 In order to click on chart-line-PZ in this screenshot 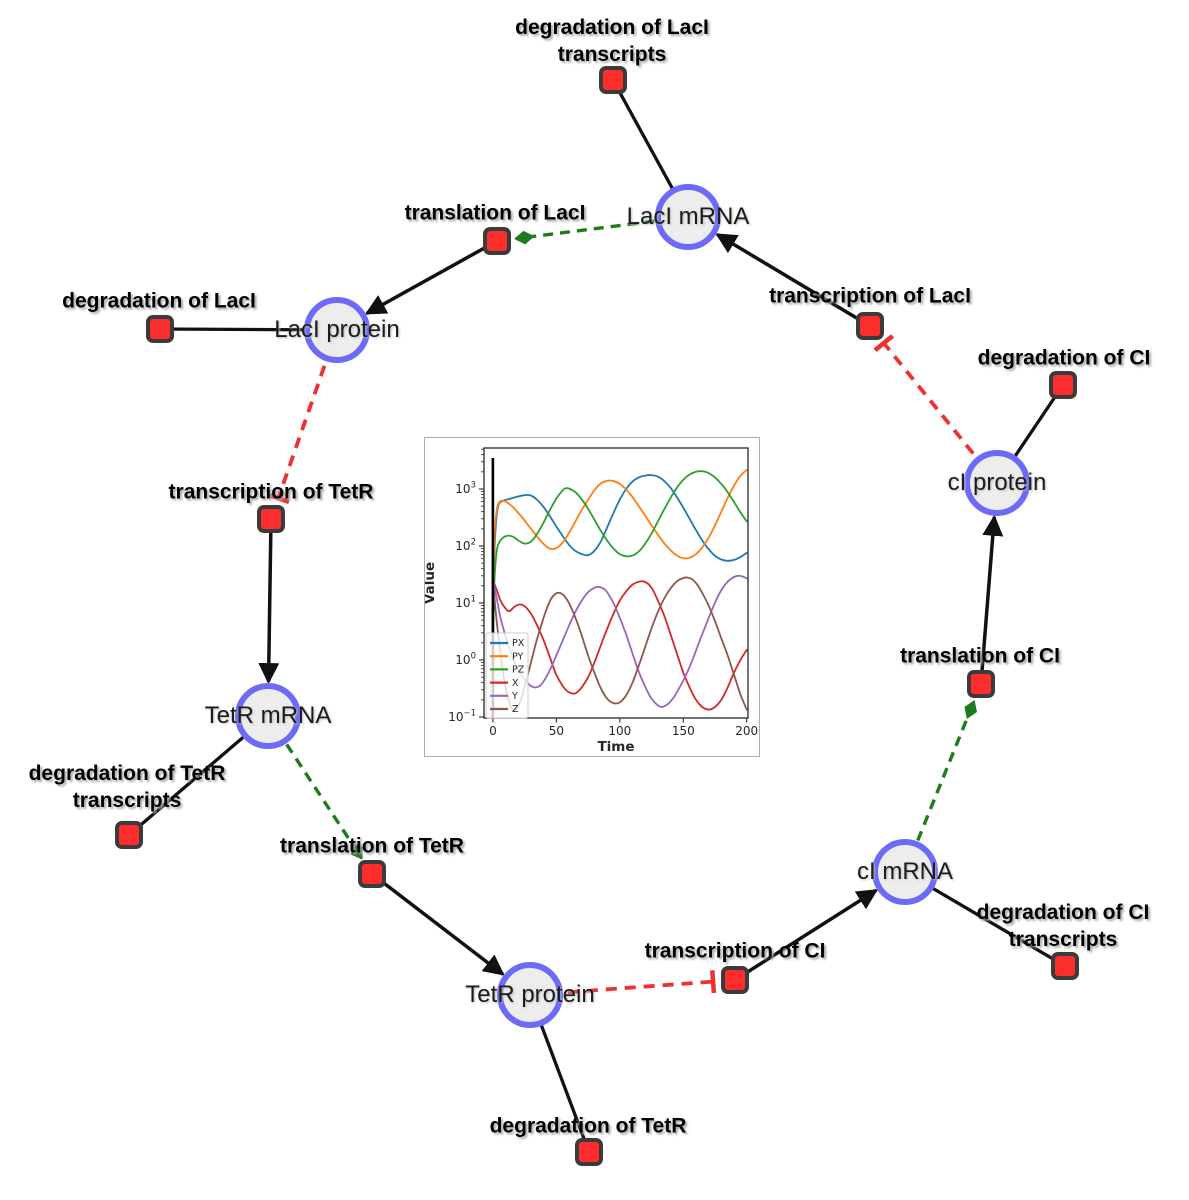, I will do `click(619, 565)`.